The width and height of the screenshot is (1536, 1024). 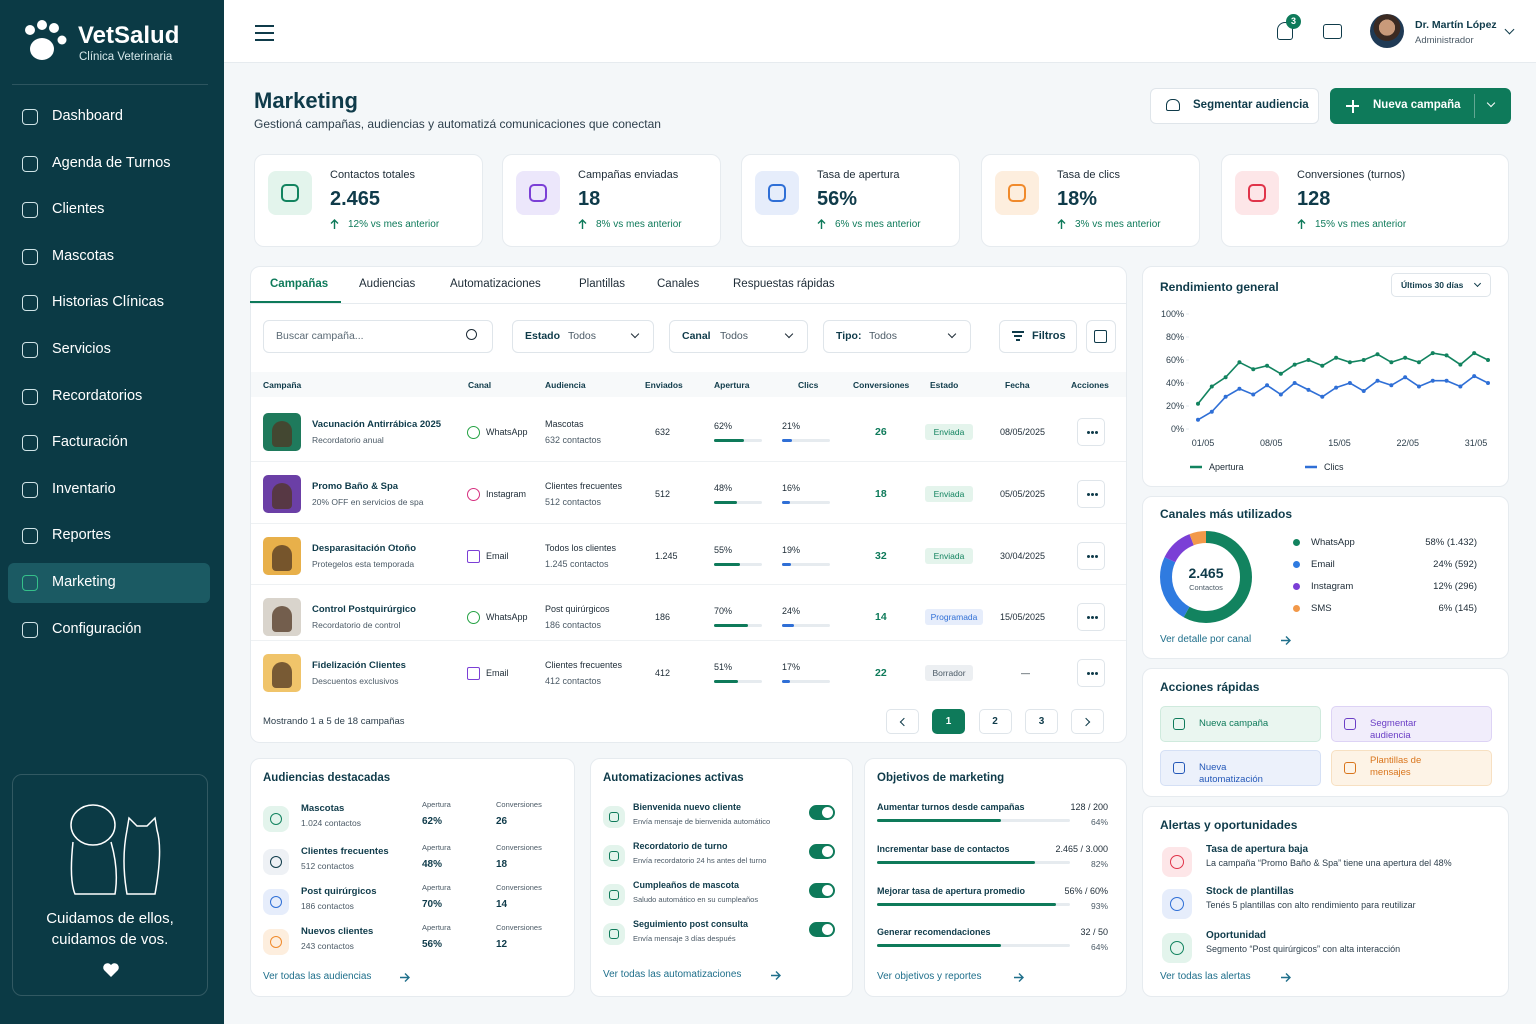 I want to click on sent-count: 512, so click(x=663, y=494).